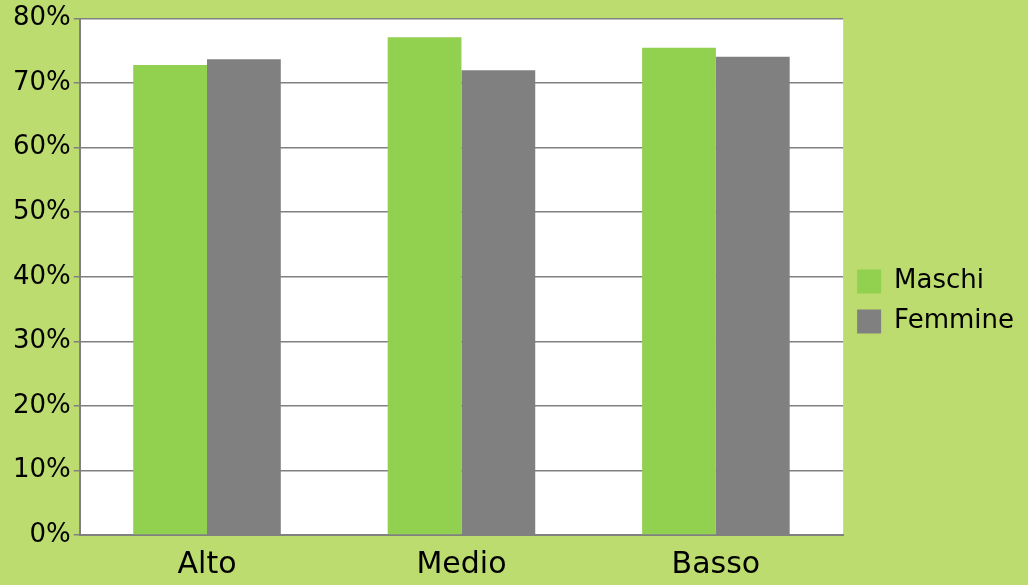 This screenshot has height=585, width=1028. What do you see at coordinates (41, 16) in the screenshot?
I see `y-tick-label: 80%` at bounding box center [41, 16].